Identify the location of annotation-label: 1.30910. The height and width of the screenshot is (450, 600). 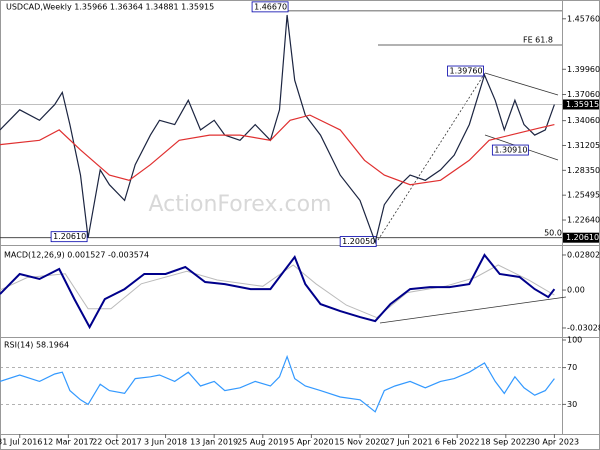
(510, 150).